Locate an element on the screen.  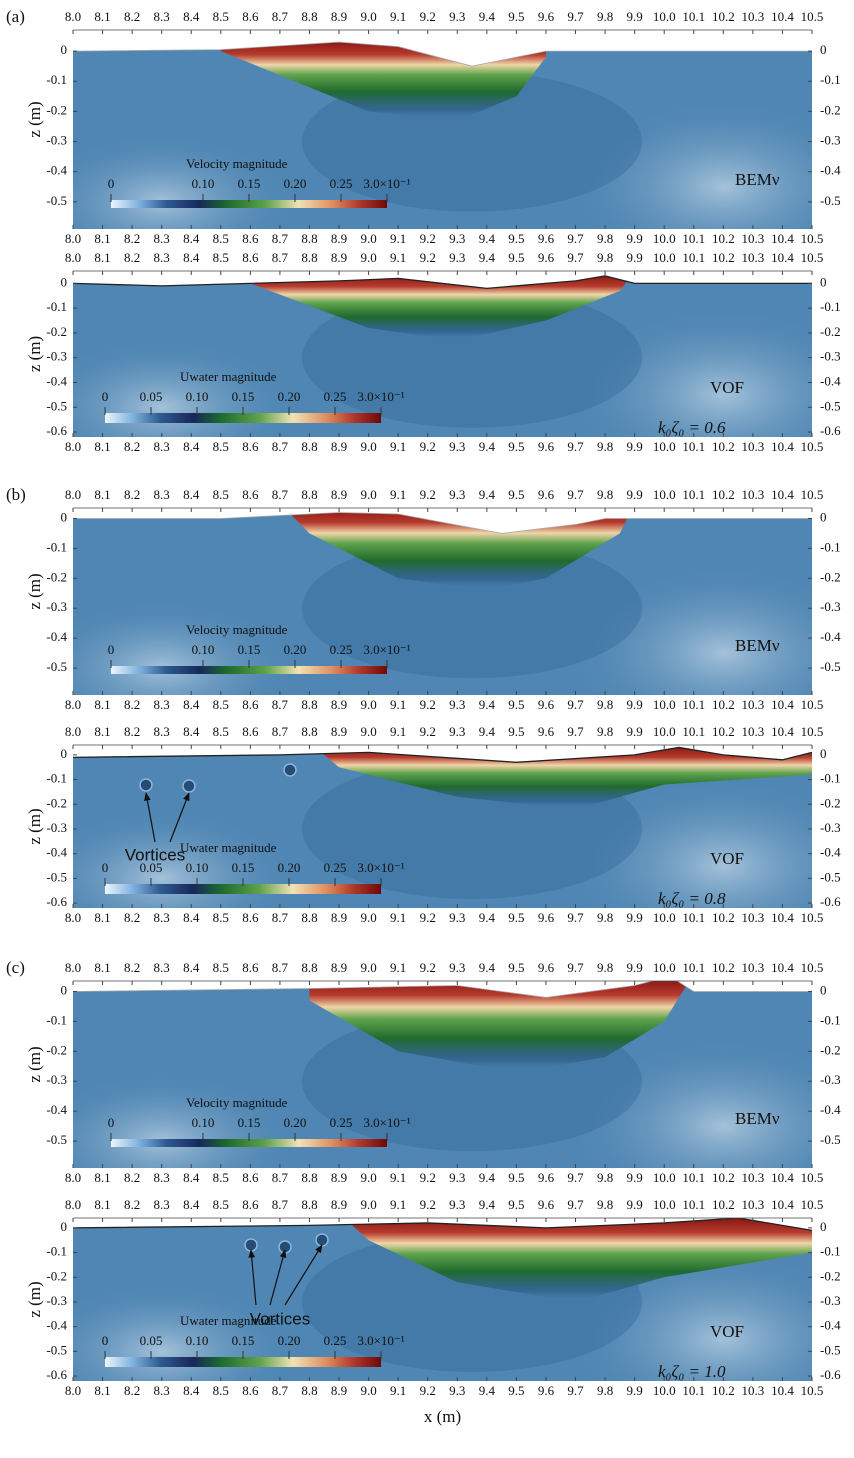
parameter-label: k₀ζ₀ = 1.0 is located at coordinates (692, 1371).